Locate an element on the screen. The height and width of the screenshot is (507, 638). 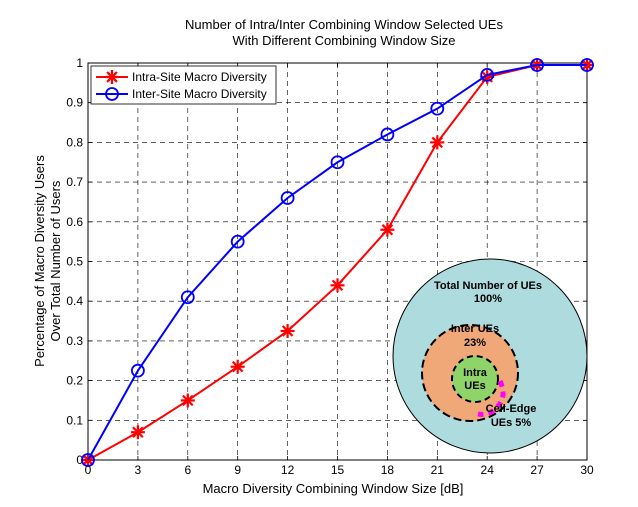
y-tick-label: 0.9 is located at coordinates (74, 103).